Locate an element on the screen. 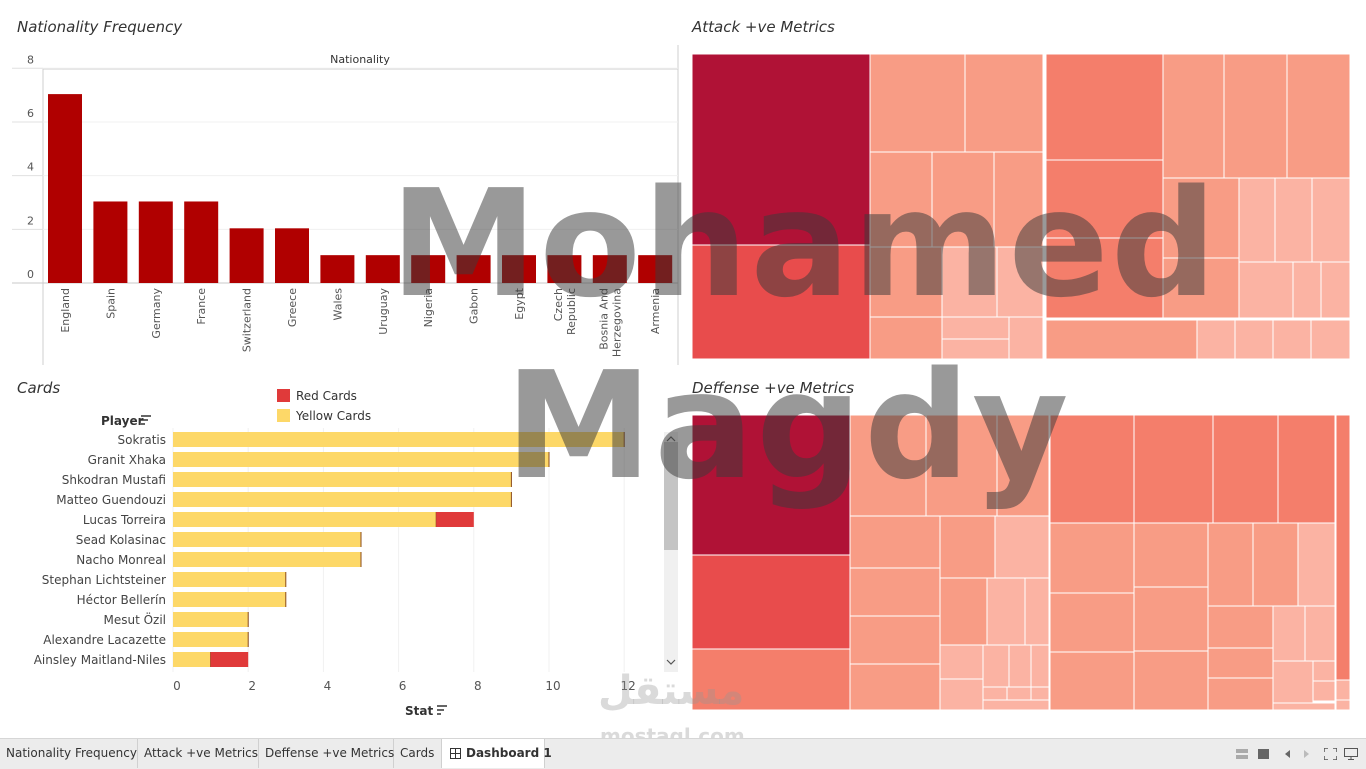 The width and height of the screenshot is (1366, 769). square-view-icon is located at coordinates (1264, 754).